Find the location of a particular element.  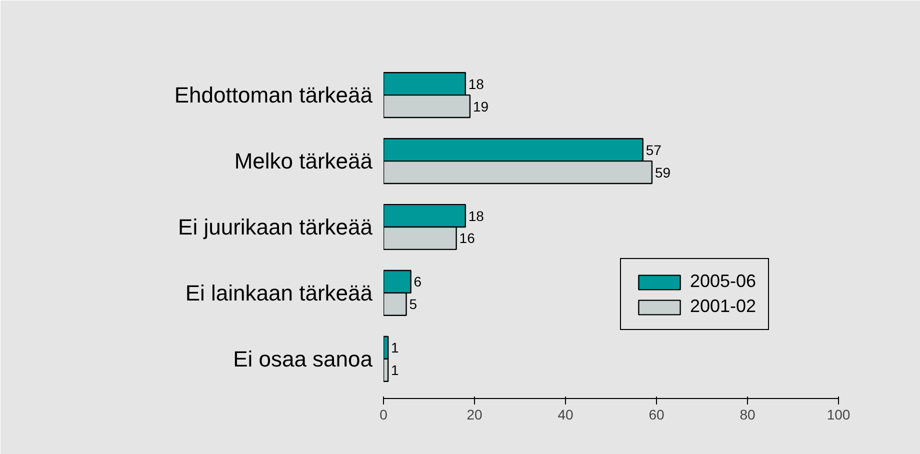

x-tick-label: 40 is located at coordinates (566, 414).